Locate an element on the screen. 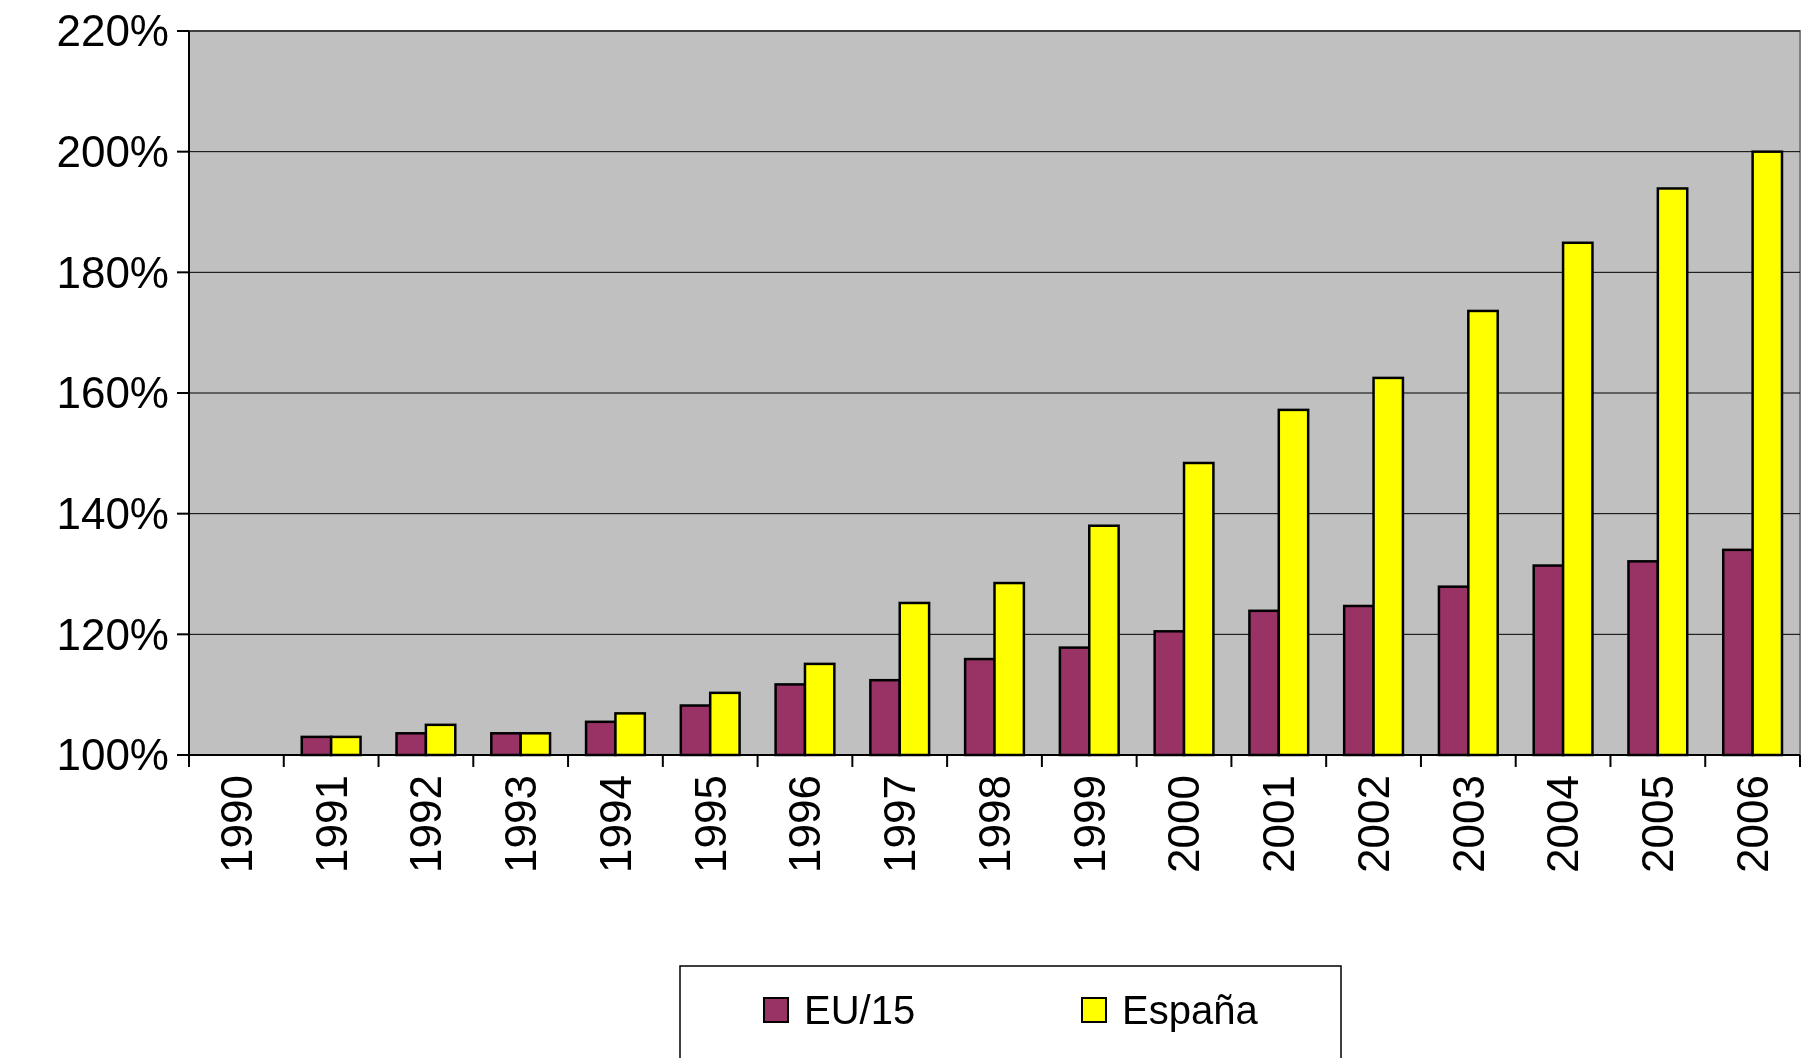 This screenshot has width=1804, height=1058. x-tick-label: 1997 is located at coordinates (900, 824).